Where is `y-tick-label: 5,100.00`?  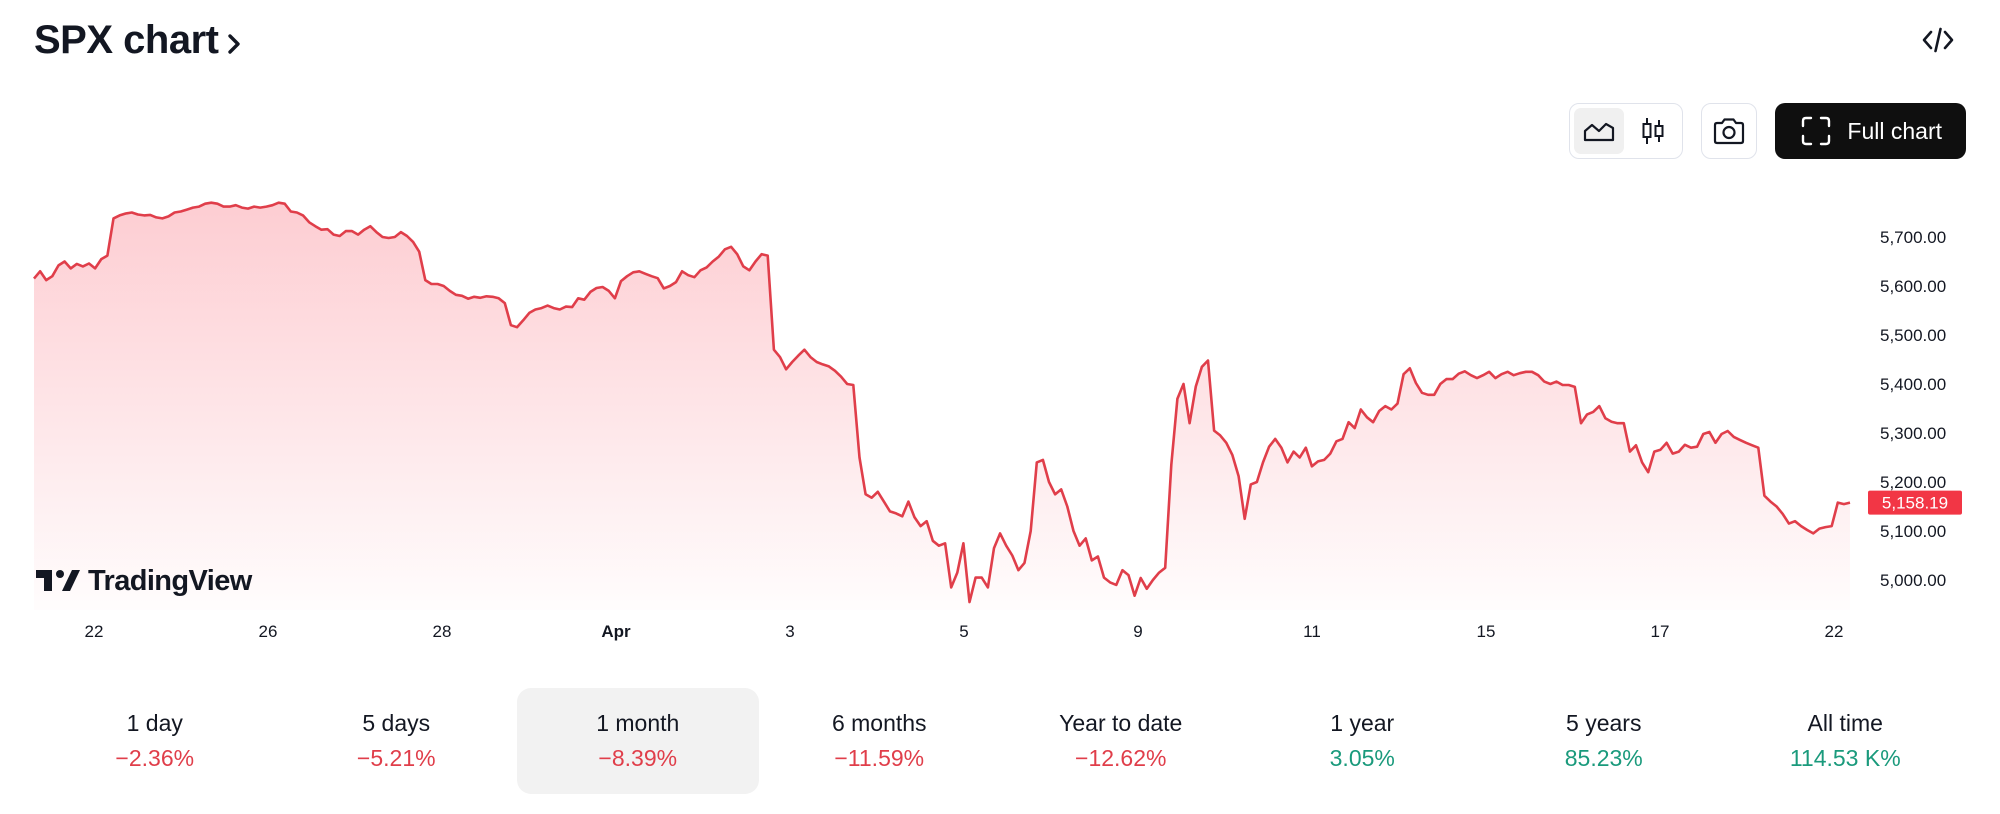 y-tick-label: 5,100.00 is located at coordinates (1913, 531).